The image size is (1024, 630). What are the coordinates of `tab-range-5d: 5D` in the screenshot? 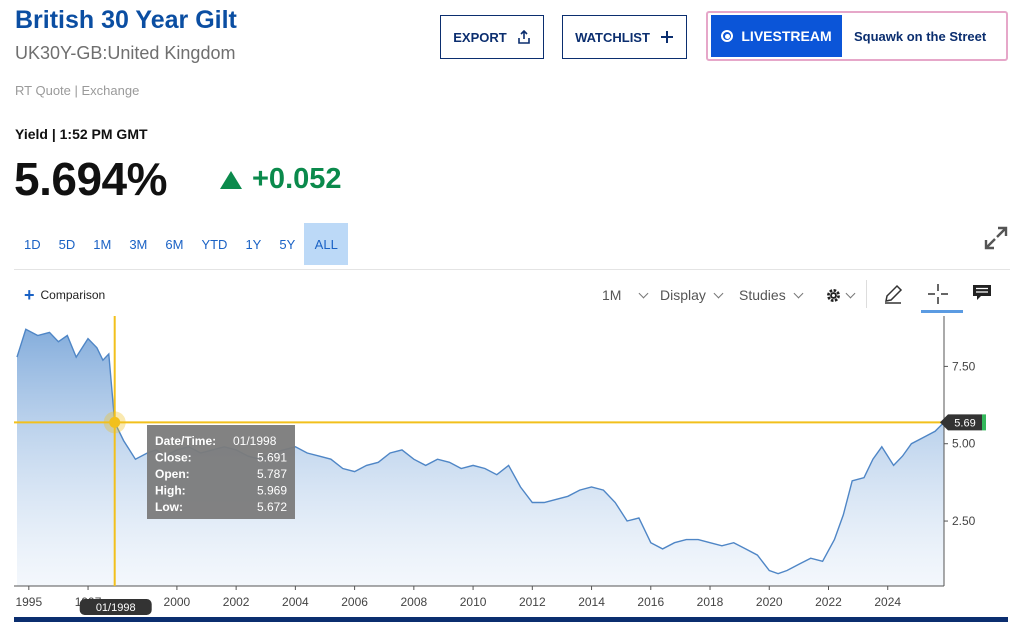 It's located at (67, 244).